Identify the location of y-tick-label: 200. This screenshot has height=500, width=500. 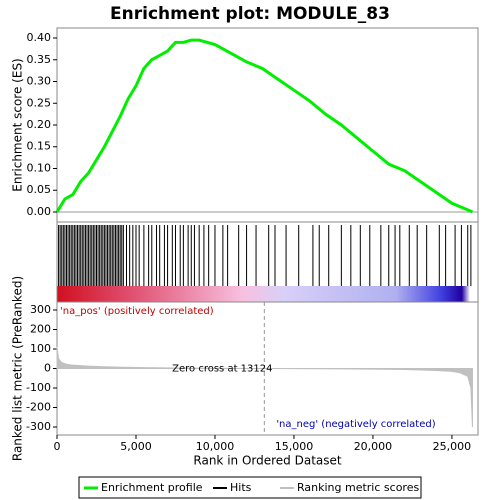
(40, 328).